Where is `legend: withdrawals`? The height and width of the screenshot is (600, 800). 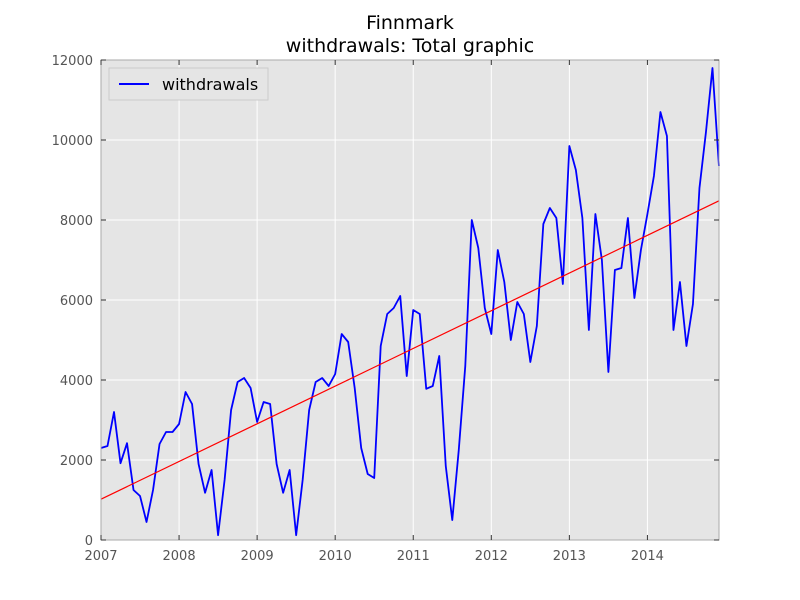 legend: withdrawals is located at coordinates (188, 84).